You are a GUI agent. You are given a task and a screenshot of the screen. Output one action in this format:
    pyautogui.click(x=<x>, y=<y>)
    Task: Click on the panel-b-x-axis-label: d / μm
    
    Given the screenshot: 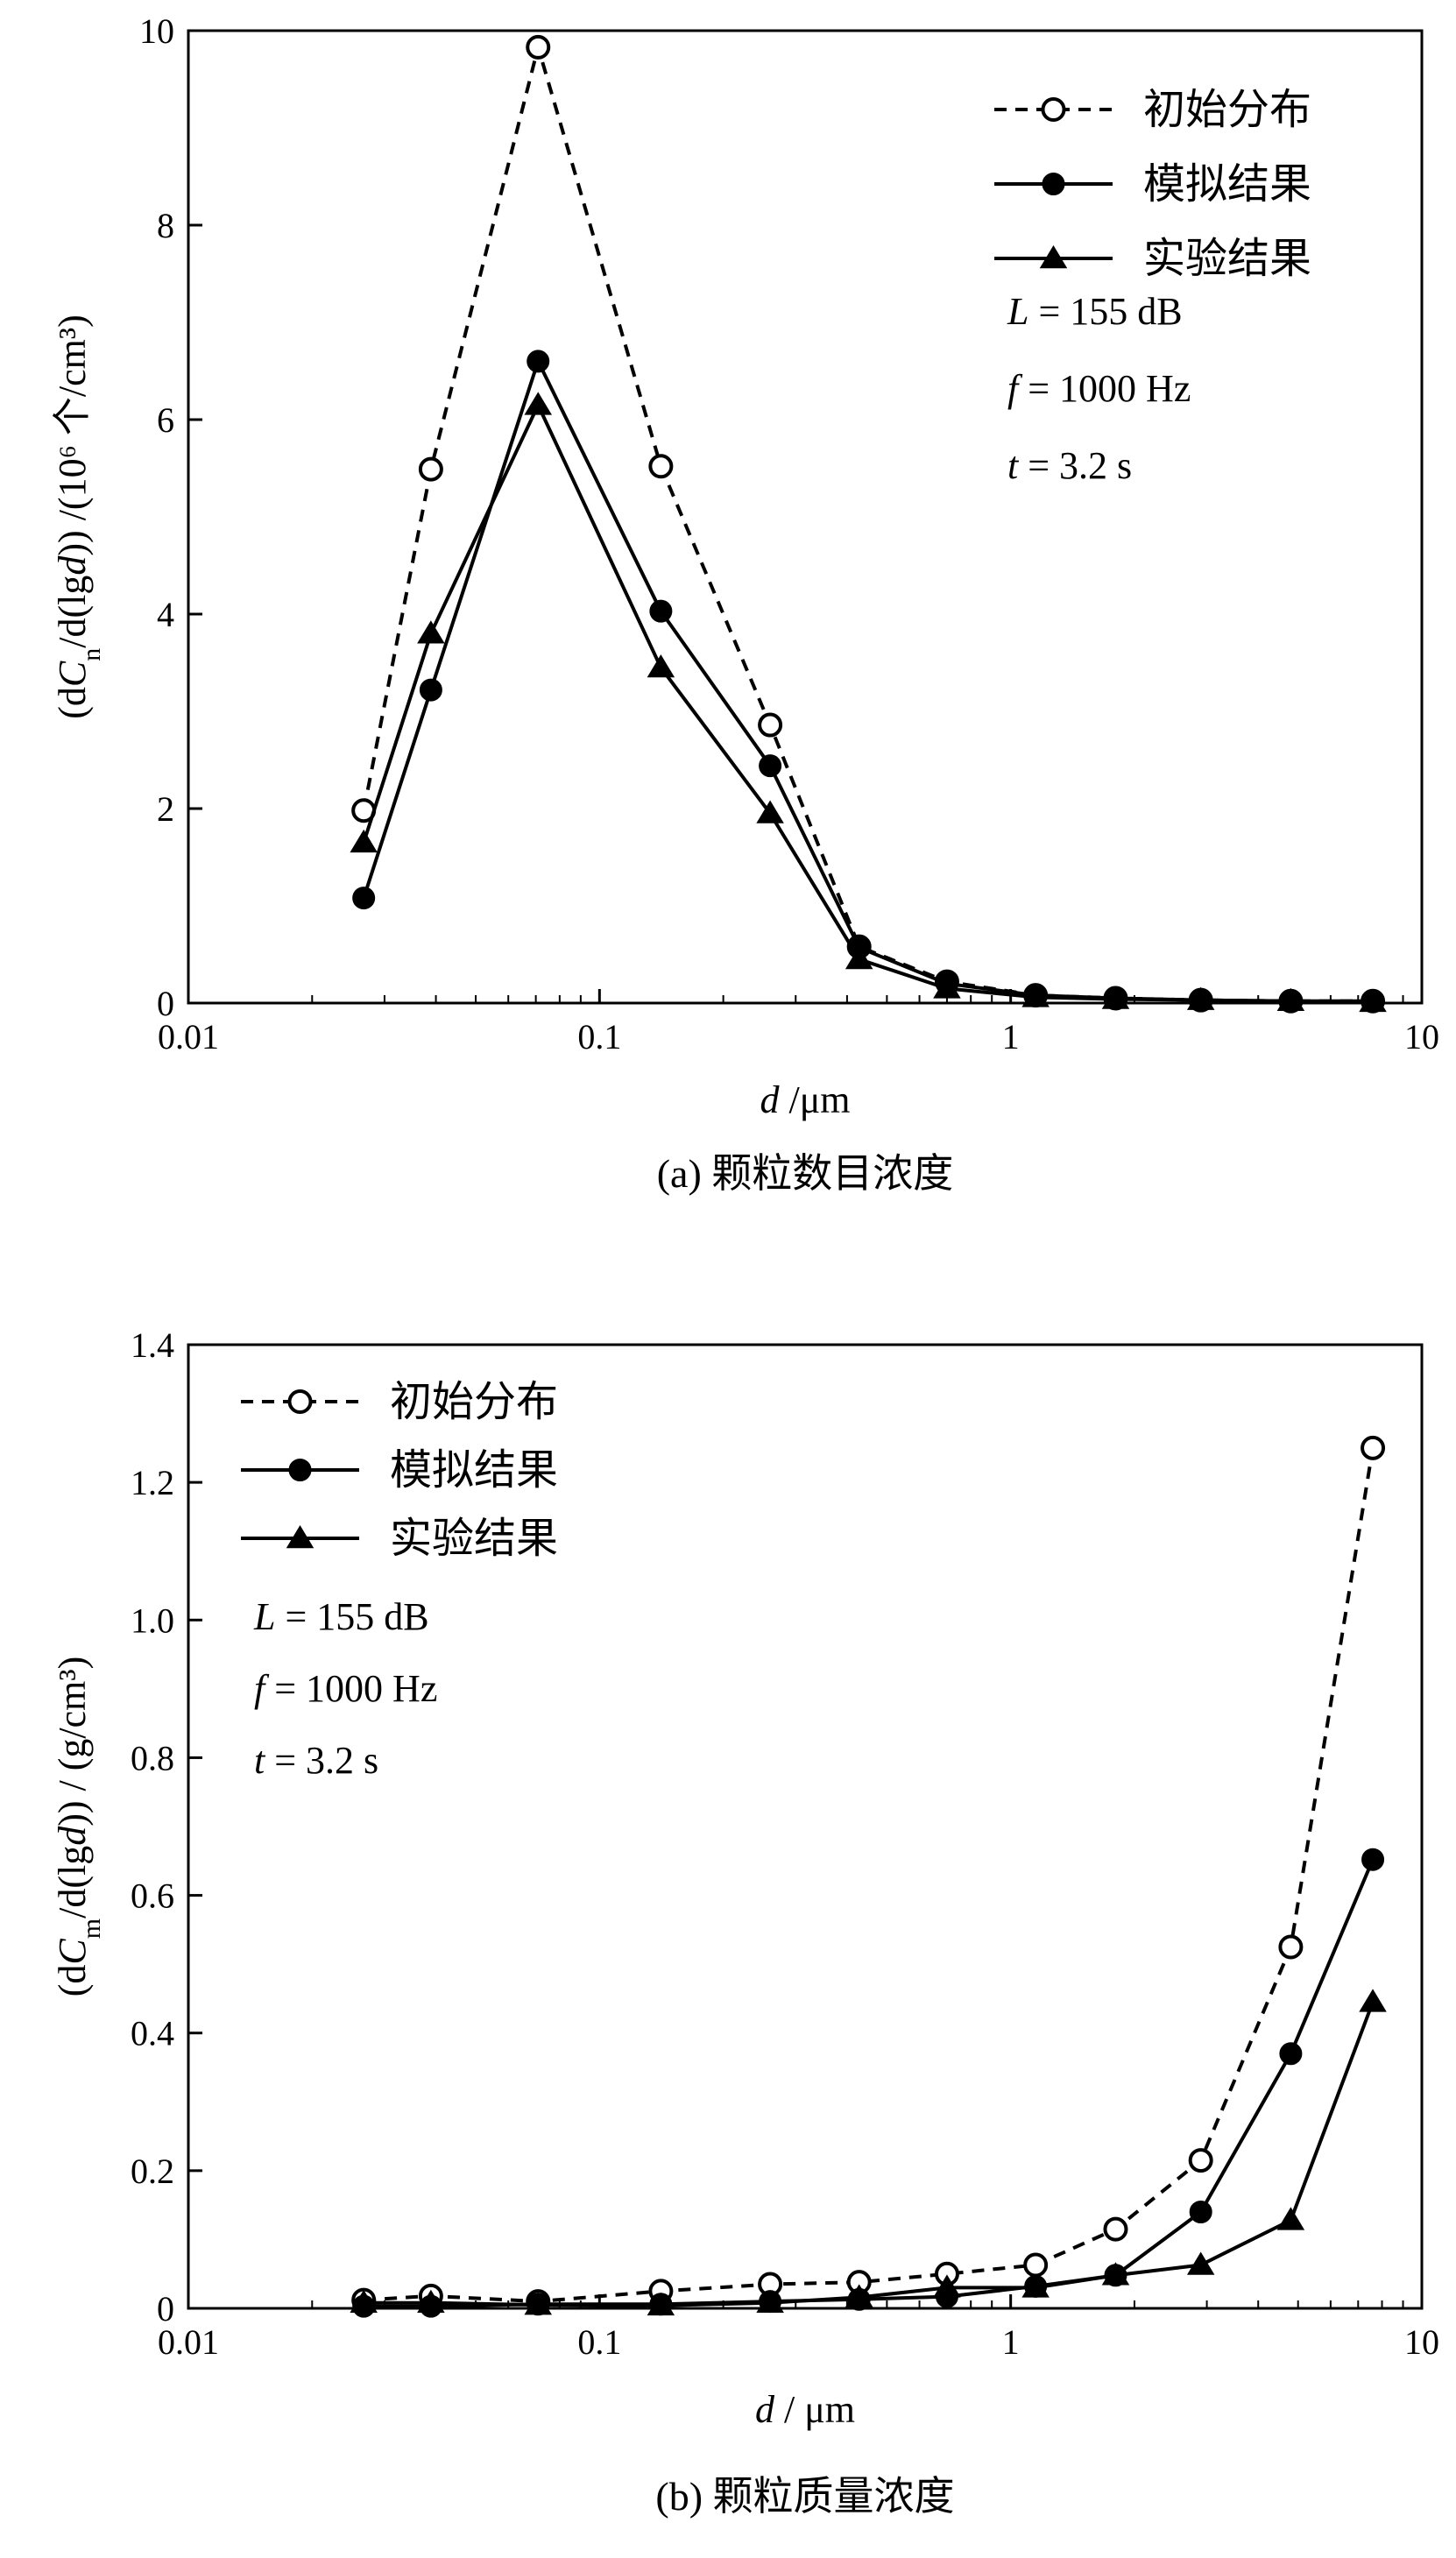 What is the action you would take?
    pyautogui.click(x=805, y=2409)
    